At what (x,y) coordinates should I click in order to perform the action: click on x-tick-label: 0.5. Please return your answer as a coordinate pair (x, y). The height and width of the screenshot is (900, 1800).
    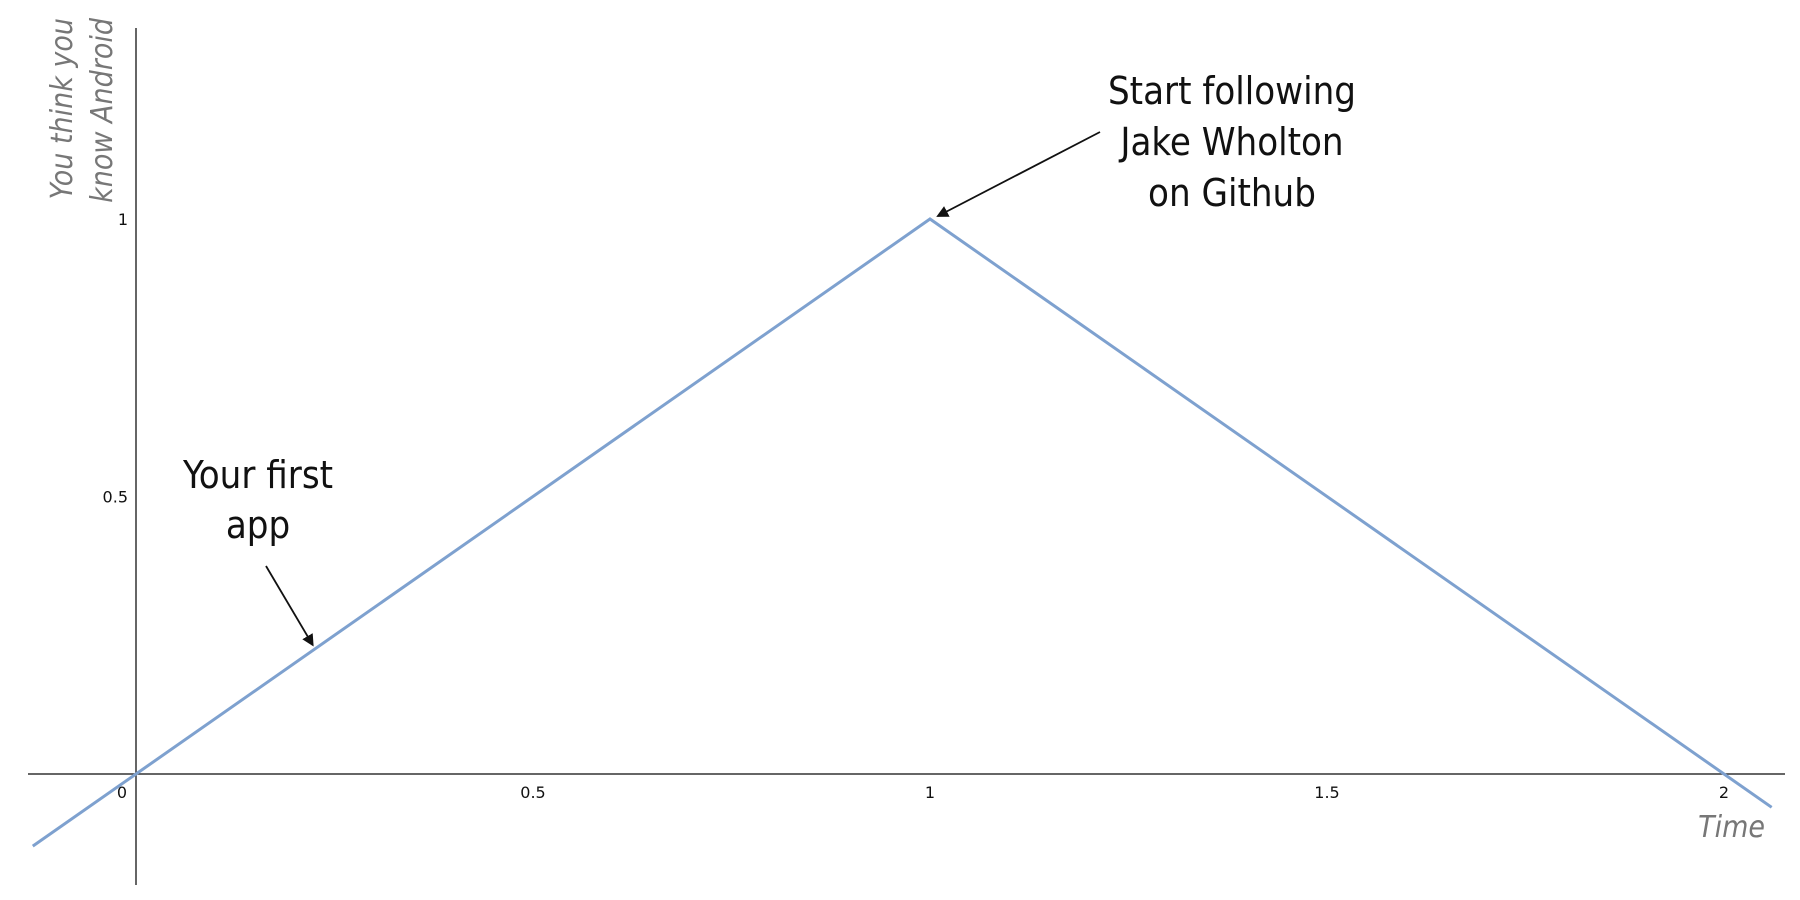
    Looking at the image, I should click on (532, 792).